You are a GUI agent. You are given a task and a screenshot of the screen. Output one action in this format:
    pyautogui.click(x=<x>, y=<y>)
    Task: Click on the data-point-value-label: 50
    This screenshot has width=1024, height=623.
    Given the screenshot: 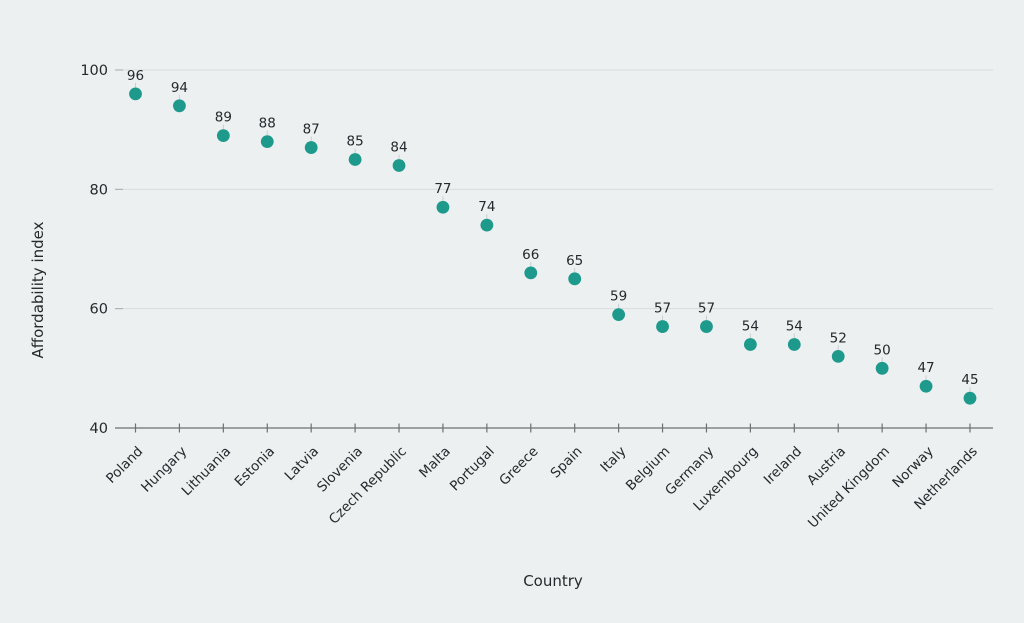 What is the action you would take?
    pyautogui.click(x=882, y=350)
    